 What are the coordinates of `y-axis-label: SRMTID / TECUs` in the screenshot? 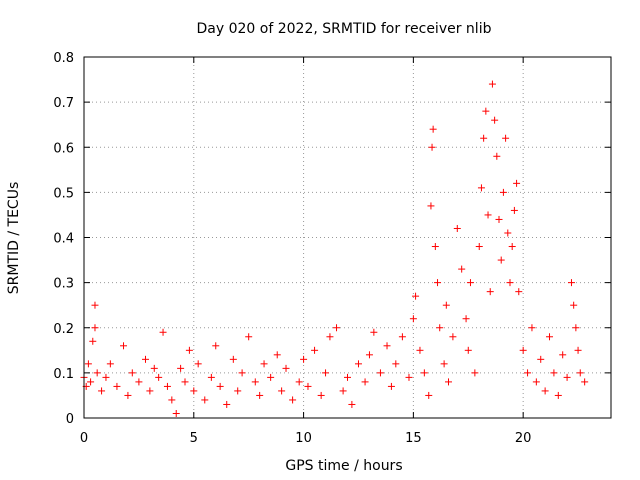 It's located at (14, 238).